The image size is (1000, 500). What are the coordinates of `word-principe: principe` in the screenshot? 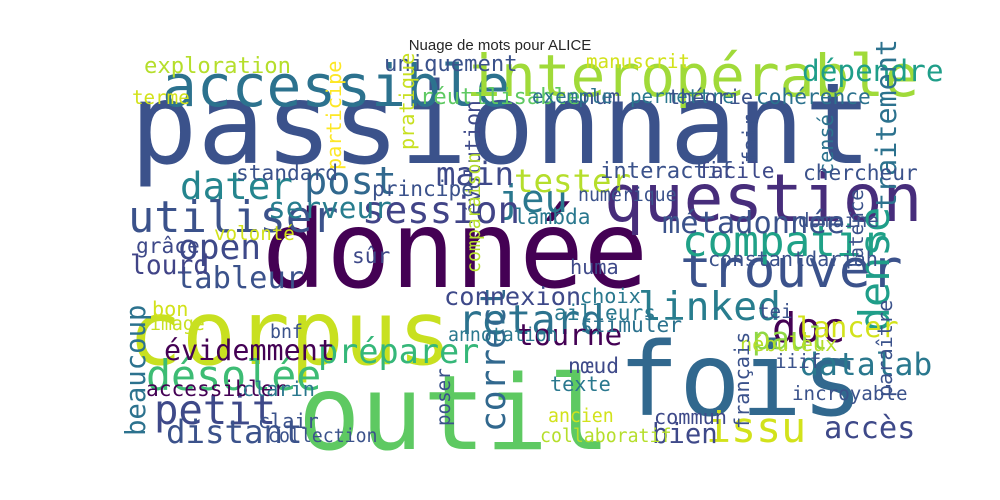 It's located at (423, 188).